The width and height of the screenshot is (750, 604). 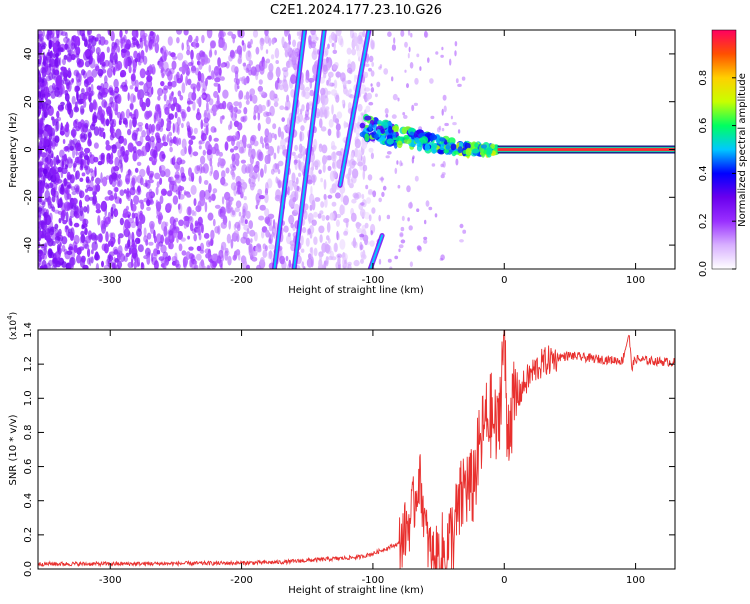 What do you see at coordinates (28, 149) in the screenshot?
I see `y-tick-label: 0` at bounding box center [28, 149].